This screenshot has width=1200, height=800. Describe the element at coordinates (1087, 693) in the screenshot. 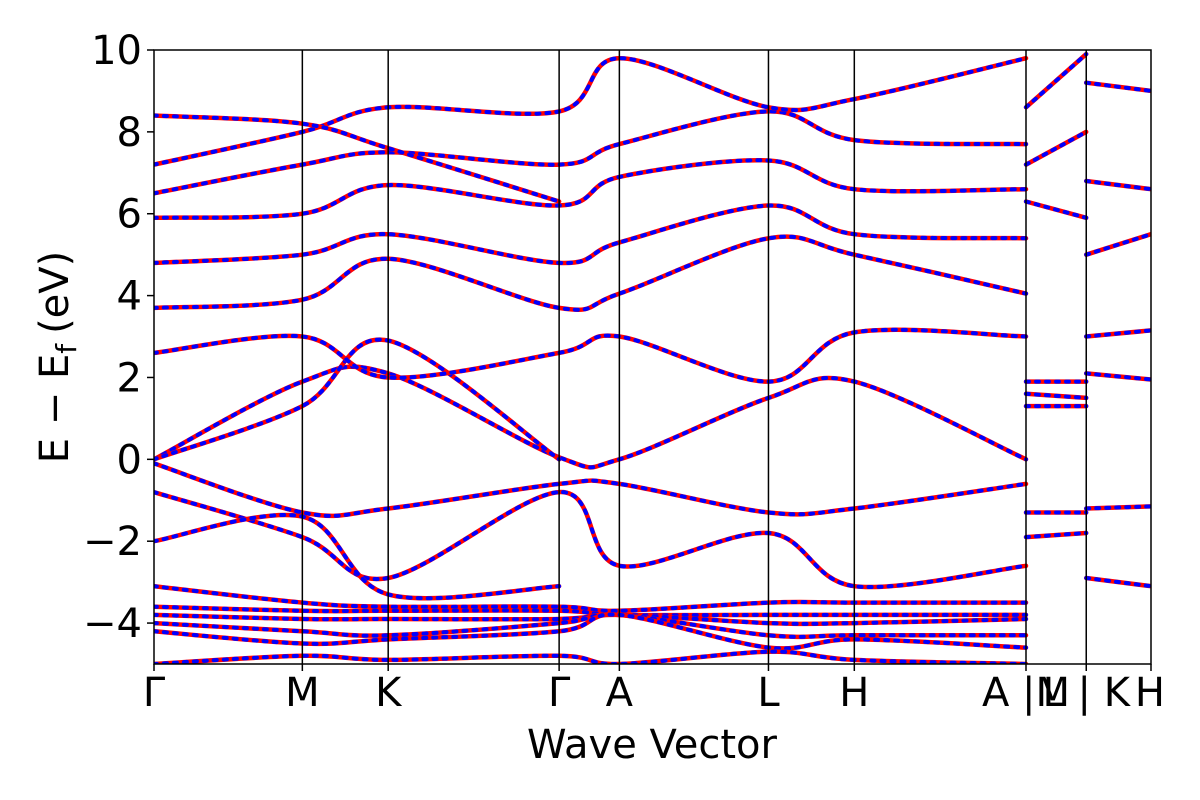

I see `x-tick-label-8: L | K` at that location.